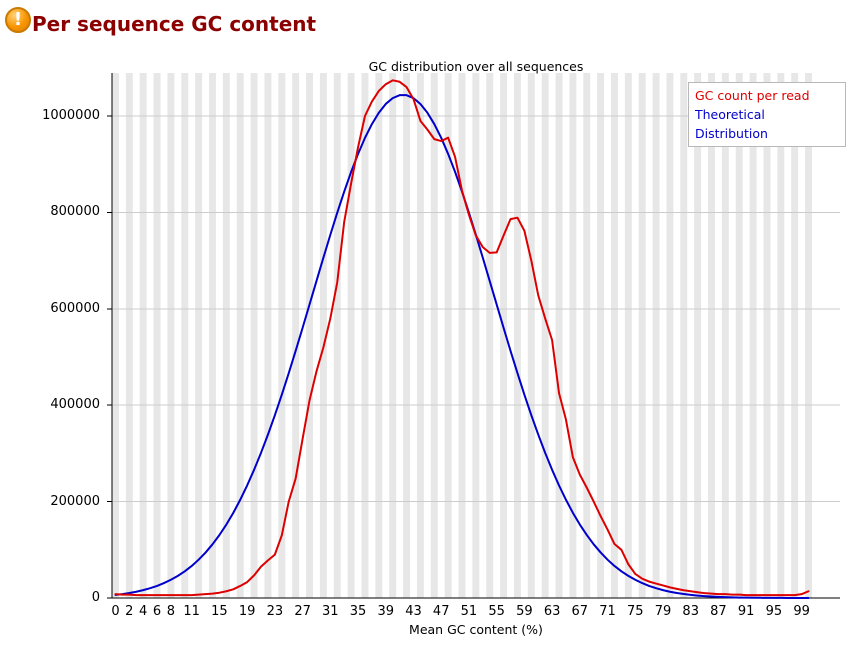 This screenshot has width=852, height=645. I want to click on x-tick-label: 63, so click(552, 611).